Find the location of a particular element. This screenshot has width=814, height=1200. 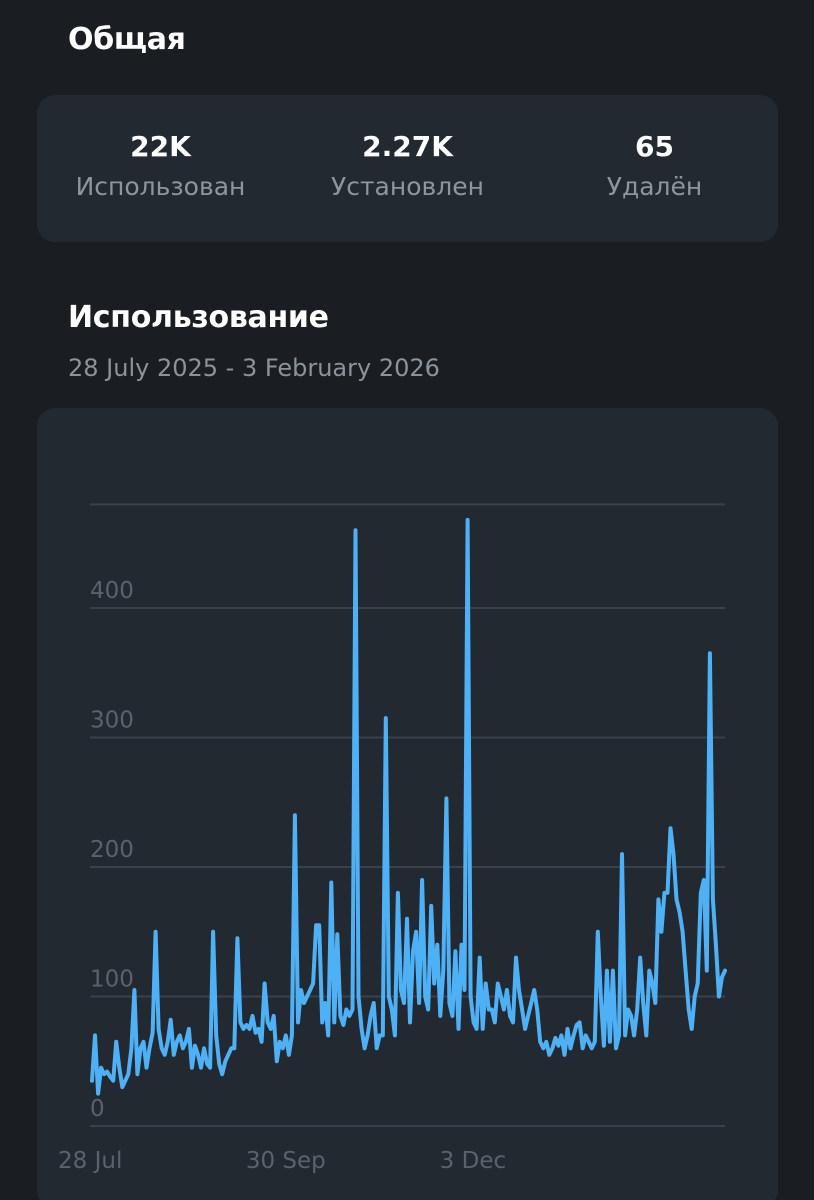

x-tick-label-0: 28 Jul is located at coordinates (90, 1161).